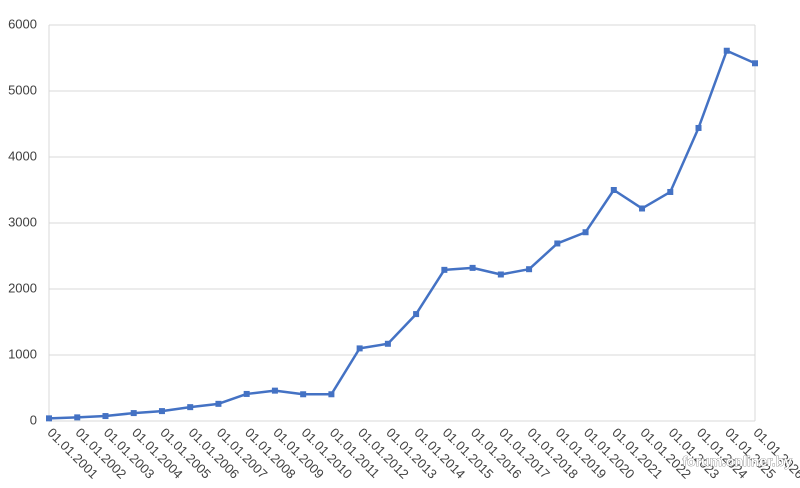  What do you see at coordinates (22, 221) in the screenshot?
I see `y-tick-label: 3000` at bounding box center [22, 221].